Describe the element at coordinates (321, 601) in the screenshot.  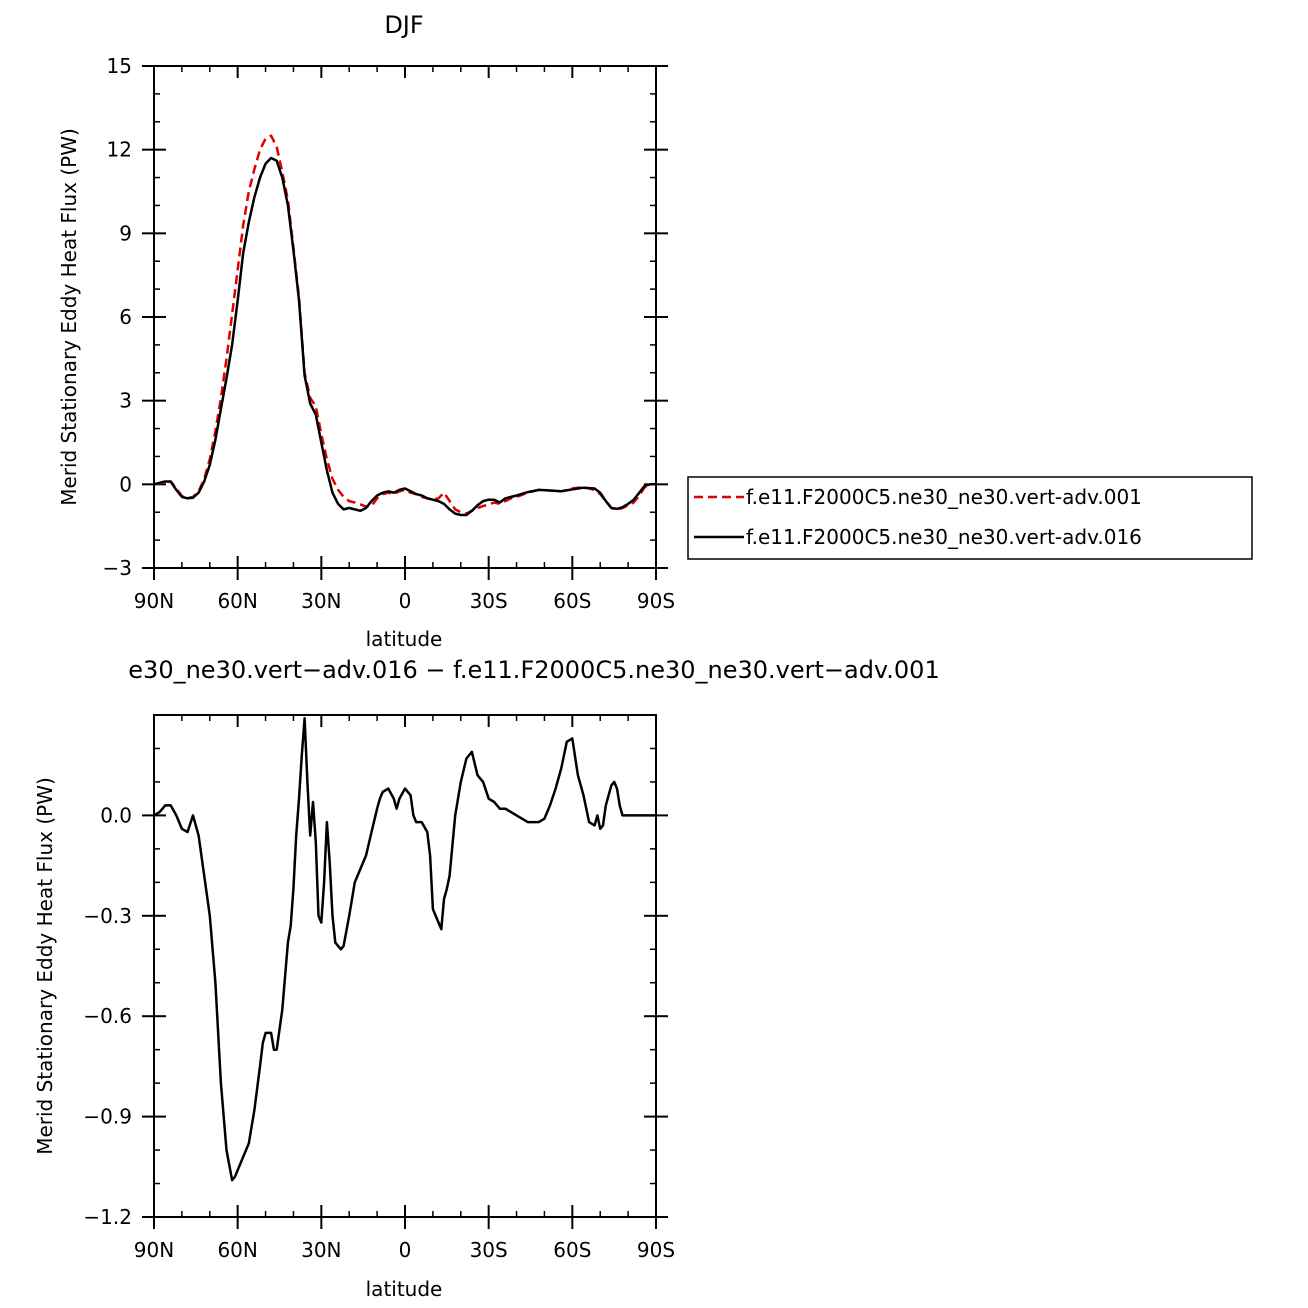
I see `top-x-tick-label: 30N` at that location.